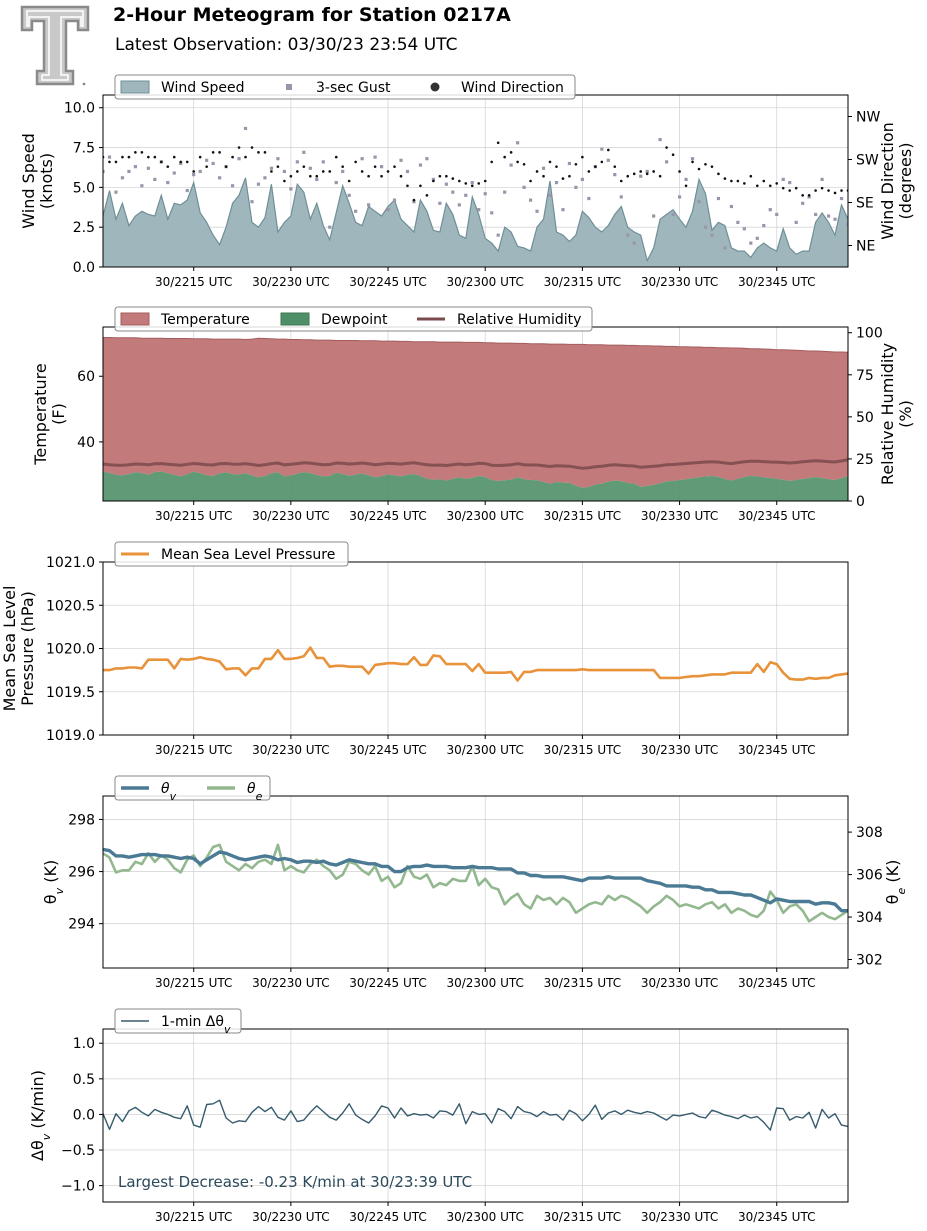 This screenshot has width=927, height=1231. I want to click on right-y-tick-label: 302, so click(869, 961).